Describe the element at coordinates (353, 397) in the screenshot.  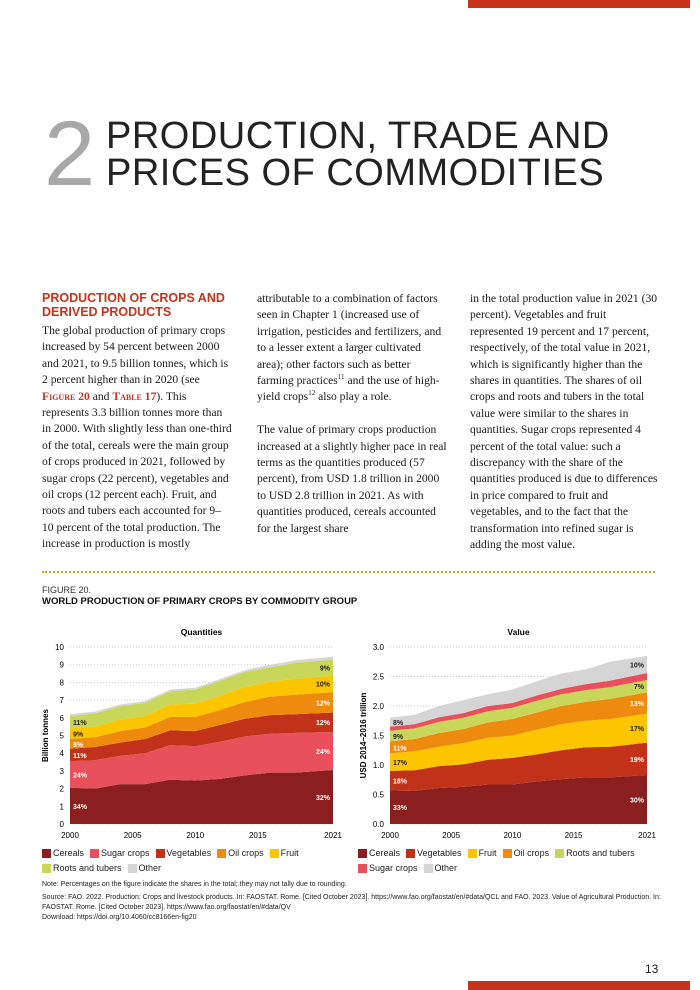
I see `text: also play a role.` at that location.